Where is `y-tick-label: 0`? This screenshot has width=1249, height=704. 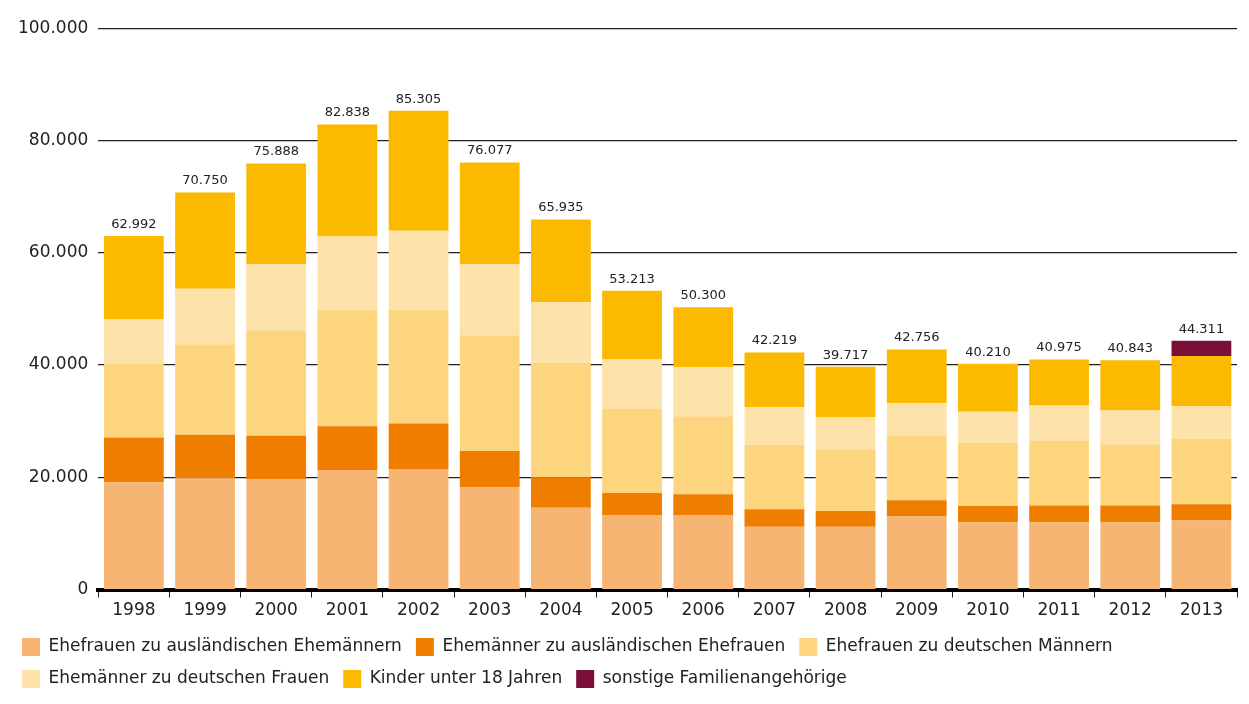 y-tick-label: 0 is located at coordinates (83, 588).